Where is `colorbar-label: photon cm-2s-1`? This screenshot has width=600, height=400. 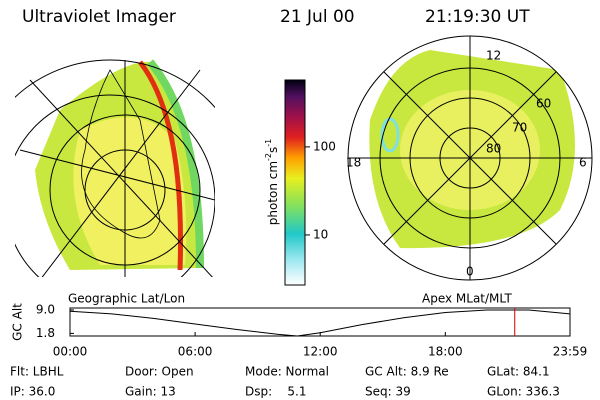
colorbar-label: photon cm-2s-1 is located at coordinates (272, 182).